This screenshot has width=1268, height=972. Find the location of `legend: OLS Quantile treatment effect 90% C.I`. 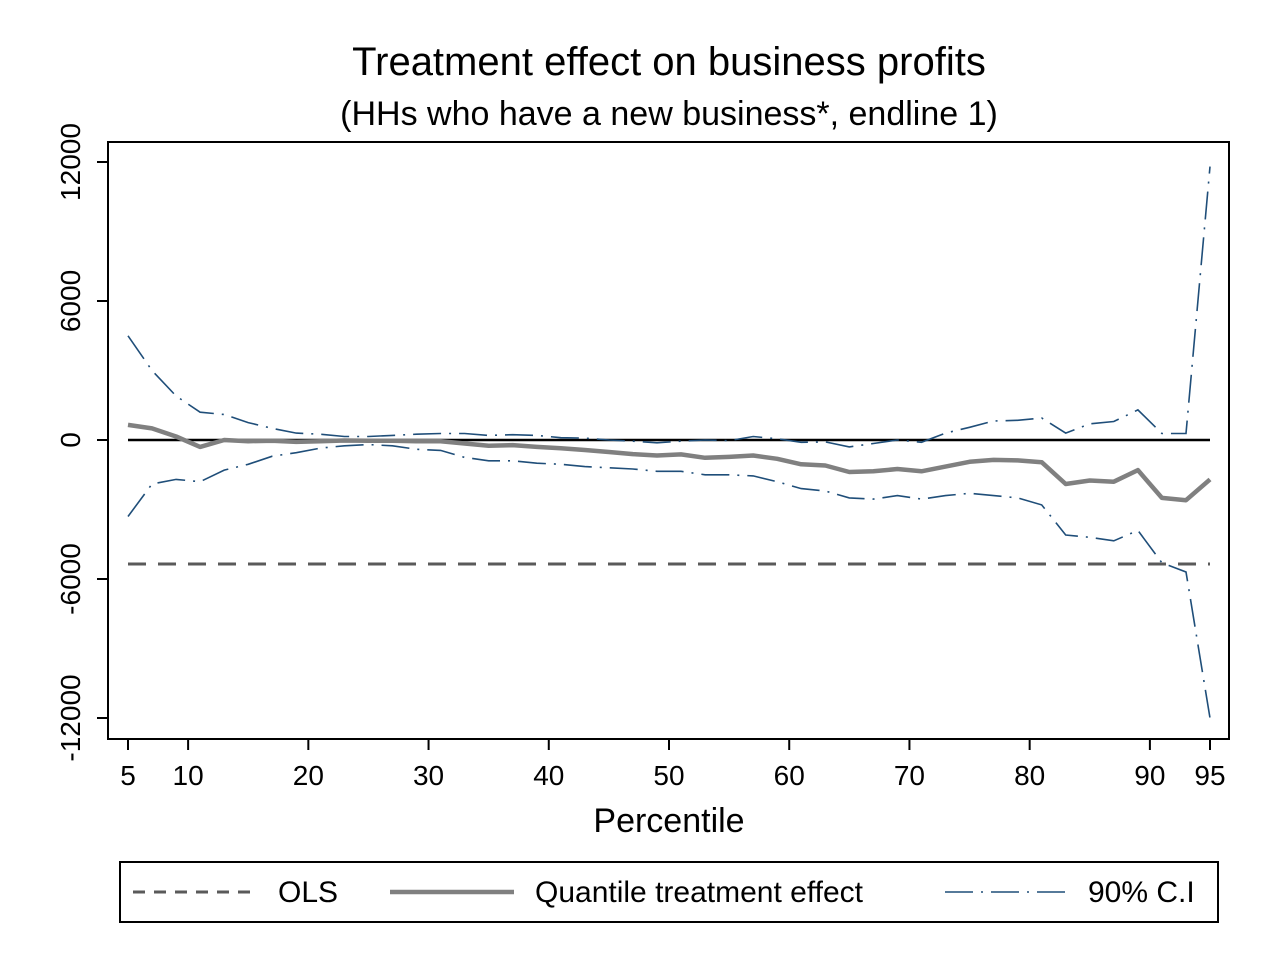

legend: OLS Quantile treatment effect 90% C.I is located at coordinates (669, 892).